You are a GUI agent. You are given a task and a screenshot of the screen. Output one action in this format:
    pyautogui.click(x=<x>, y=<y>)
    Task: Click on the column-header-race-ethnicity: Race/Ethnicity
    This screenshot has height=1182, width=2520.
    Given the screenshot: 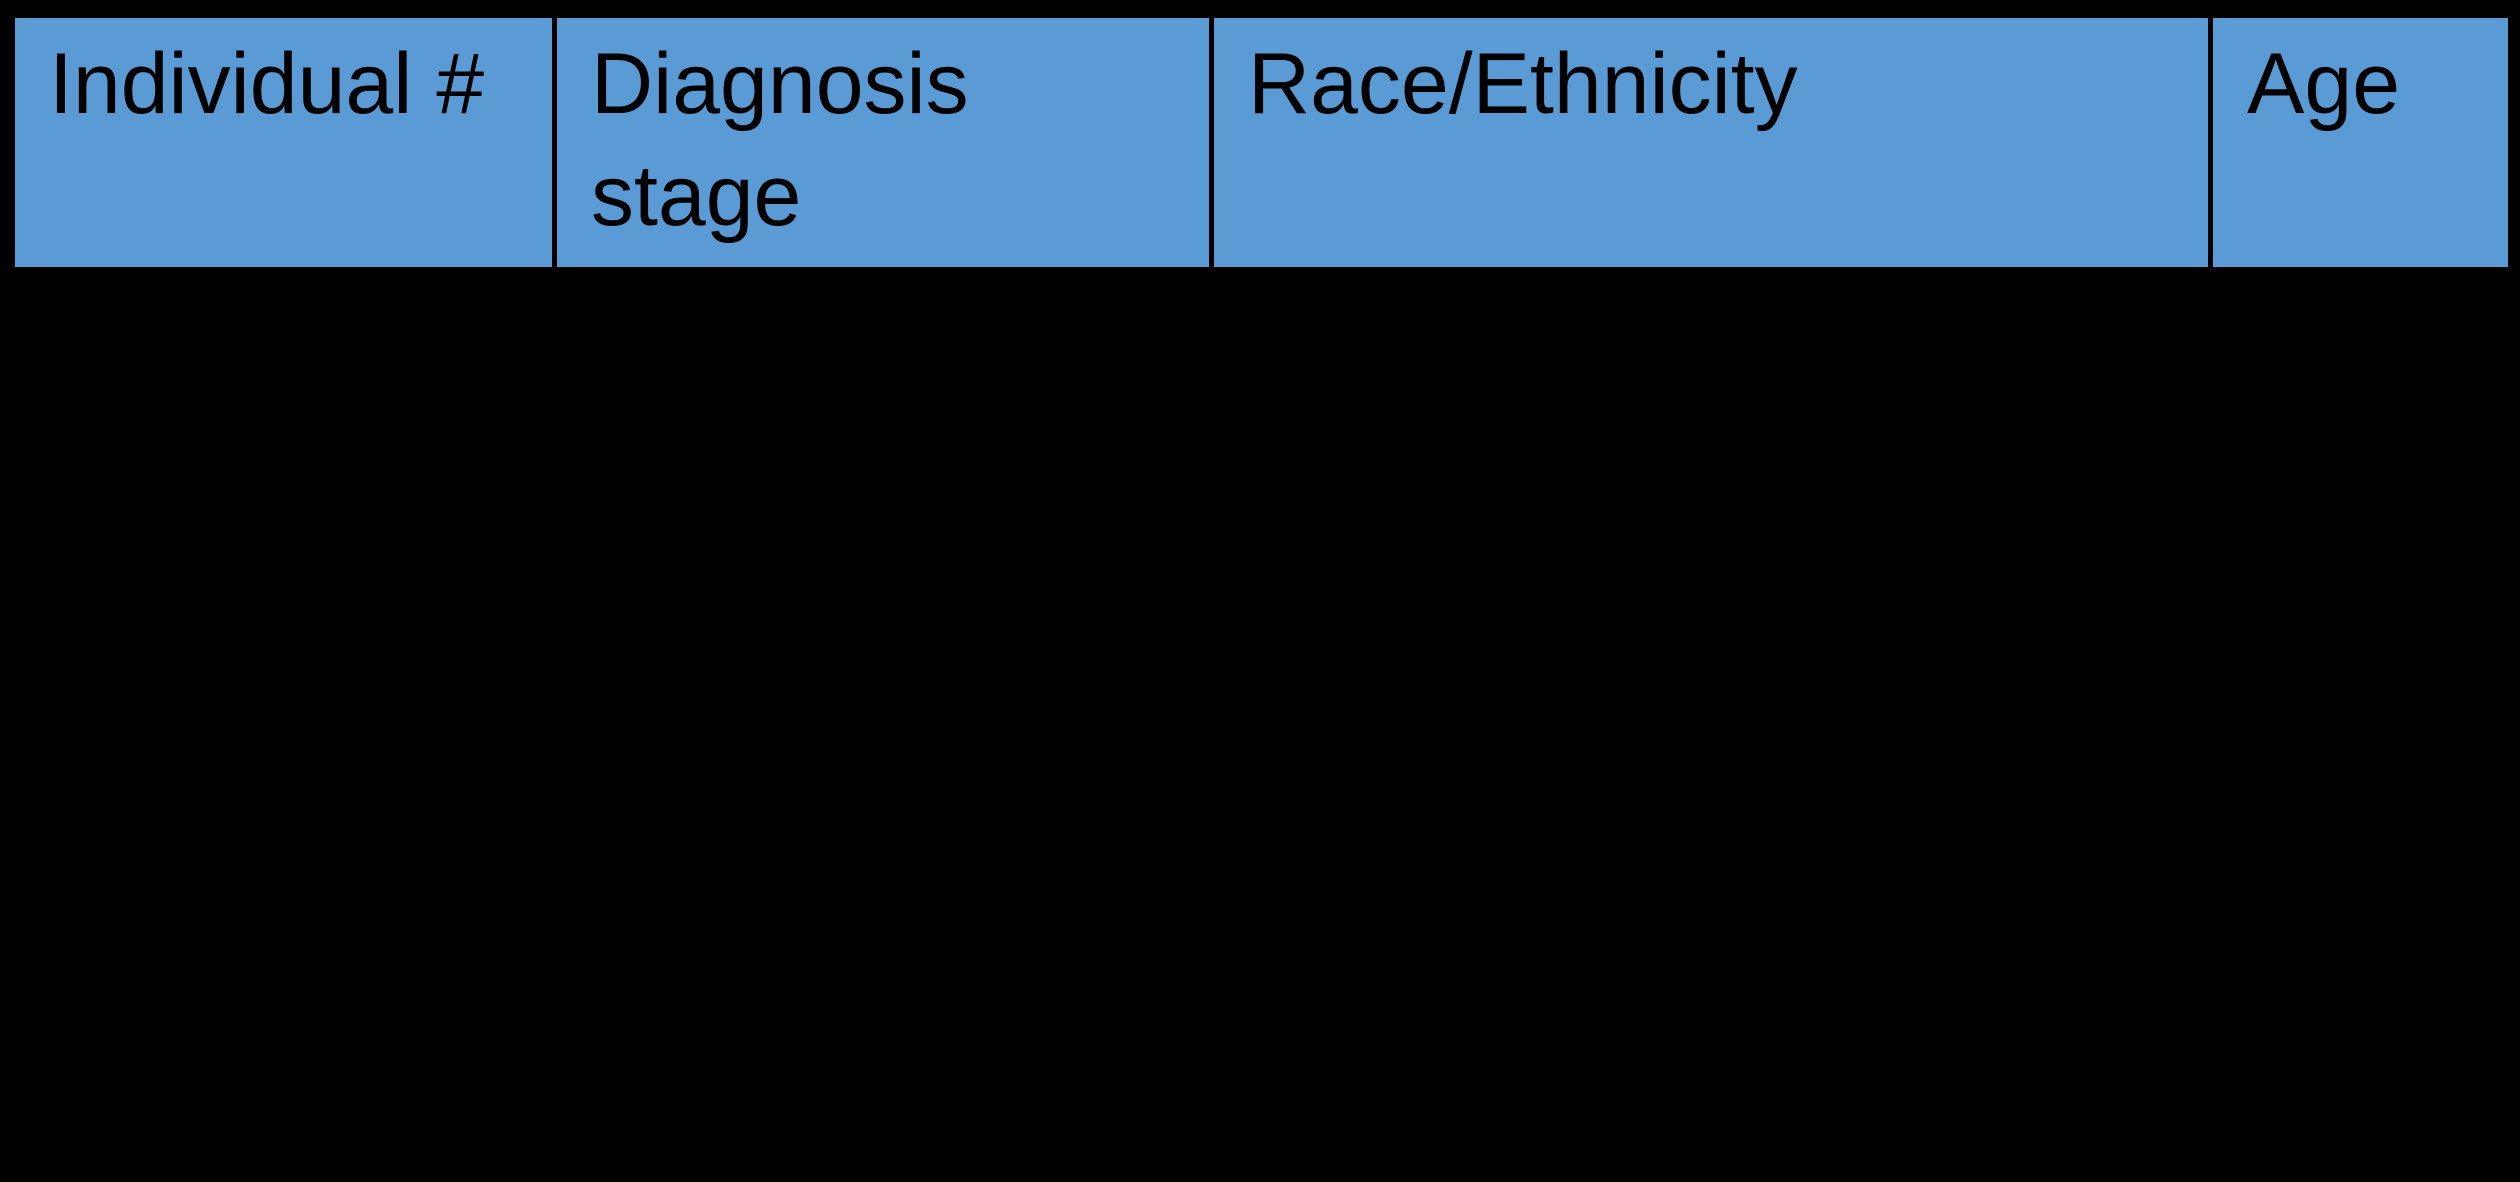 What is the action you would take?
    pyautogui.click(x=1711, y=142)
    